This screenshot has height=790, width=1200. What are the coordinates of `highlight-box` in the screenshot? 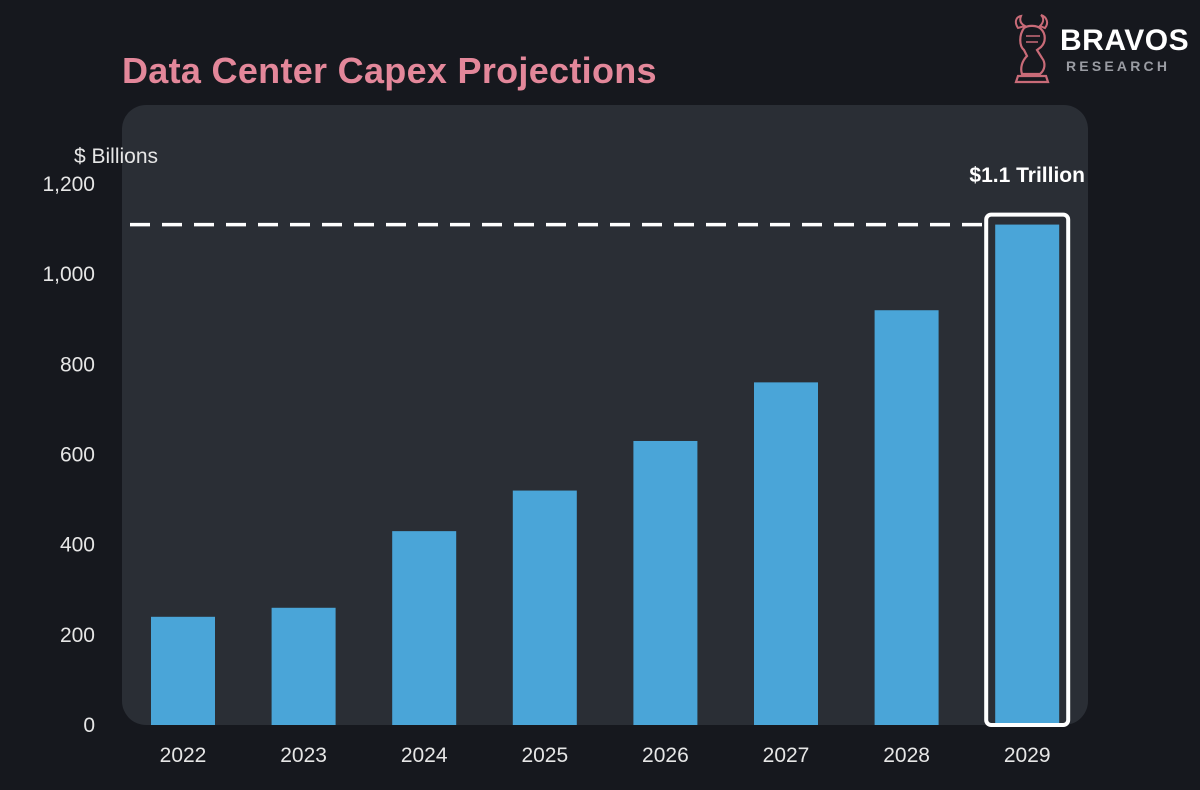 It's located at (1027, 469).